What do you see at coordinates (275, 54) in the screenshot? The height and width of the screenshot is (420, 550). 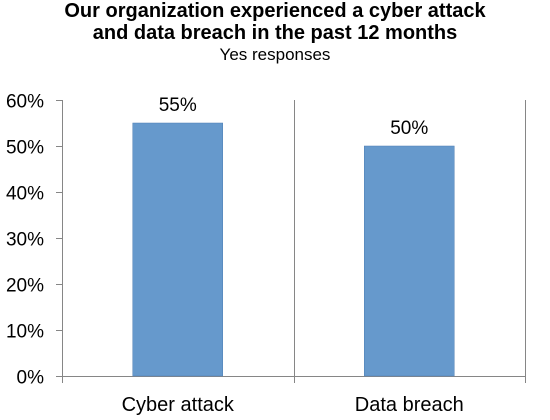 I see `chart-subtitle: Yes responses` at bounding box center [275, 54].